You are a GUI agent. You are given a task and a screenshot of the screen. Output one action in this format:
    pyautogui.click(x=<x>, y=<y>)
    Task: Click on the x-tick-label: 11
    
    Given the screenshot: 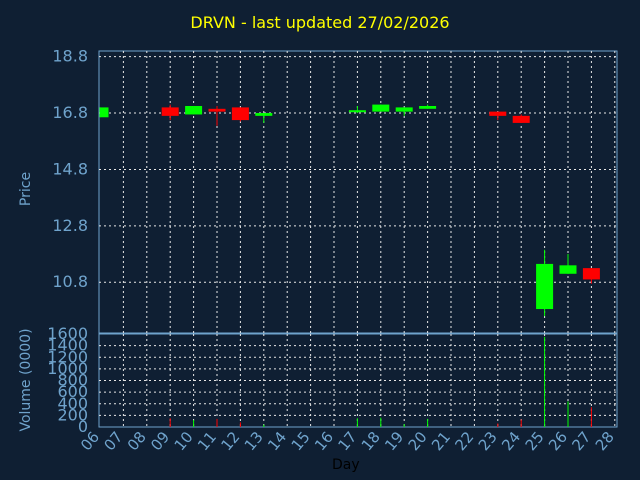 What is the action you would take?
    pyautogui.click(x=207, y=441)
    